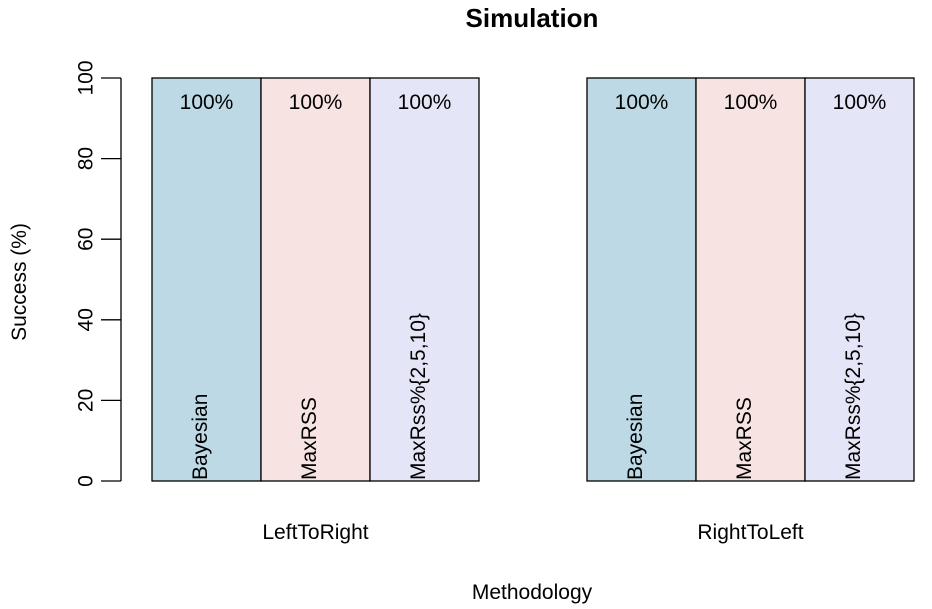  Describe the element at coordinates (86, 400) in the screenshot. I see `y-tick-label: 20` at that location.